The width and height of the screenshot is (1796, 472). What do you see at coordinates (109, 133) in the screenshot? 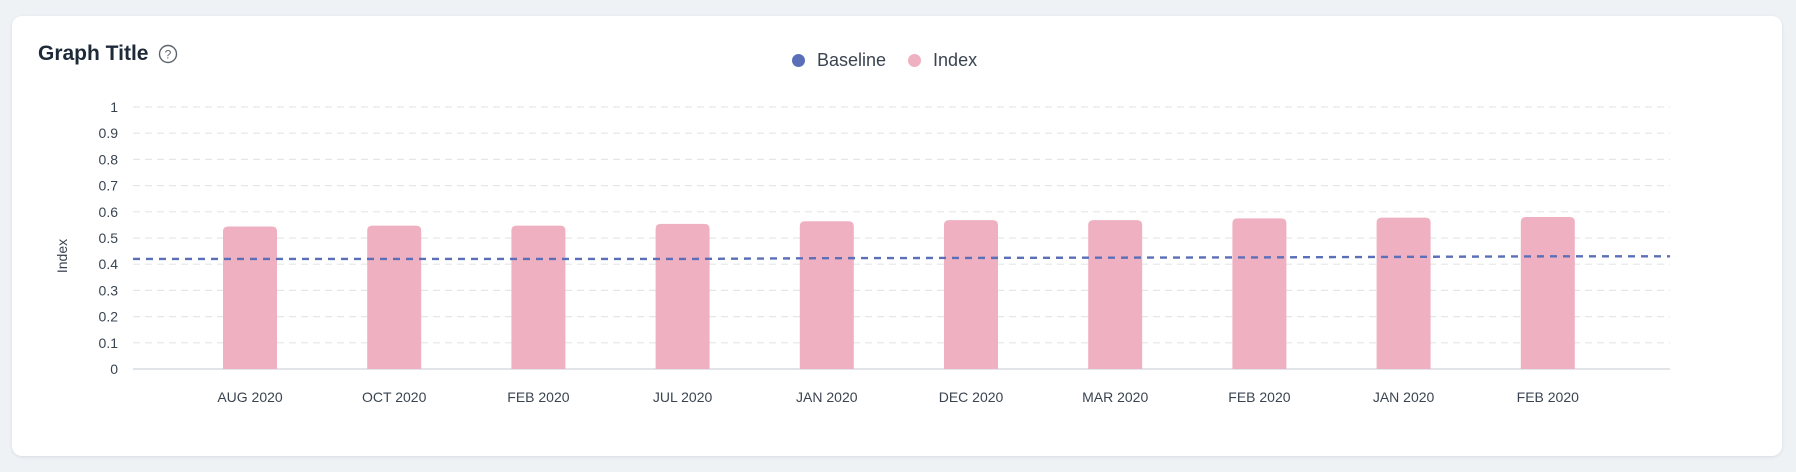
I see `y-tick-label: 0.9` at bounding box center [109, 133].